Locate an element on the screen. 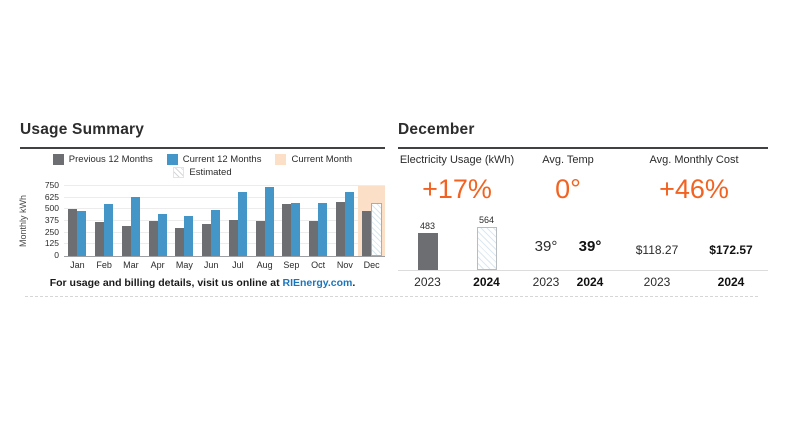 Image resolution: width=790 pixels, height=440 pixels. bar-current-nov is located at coordinates (349, 224).